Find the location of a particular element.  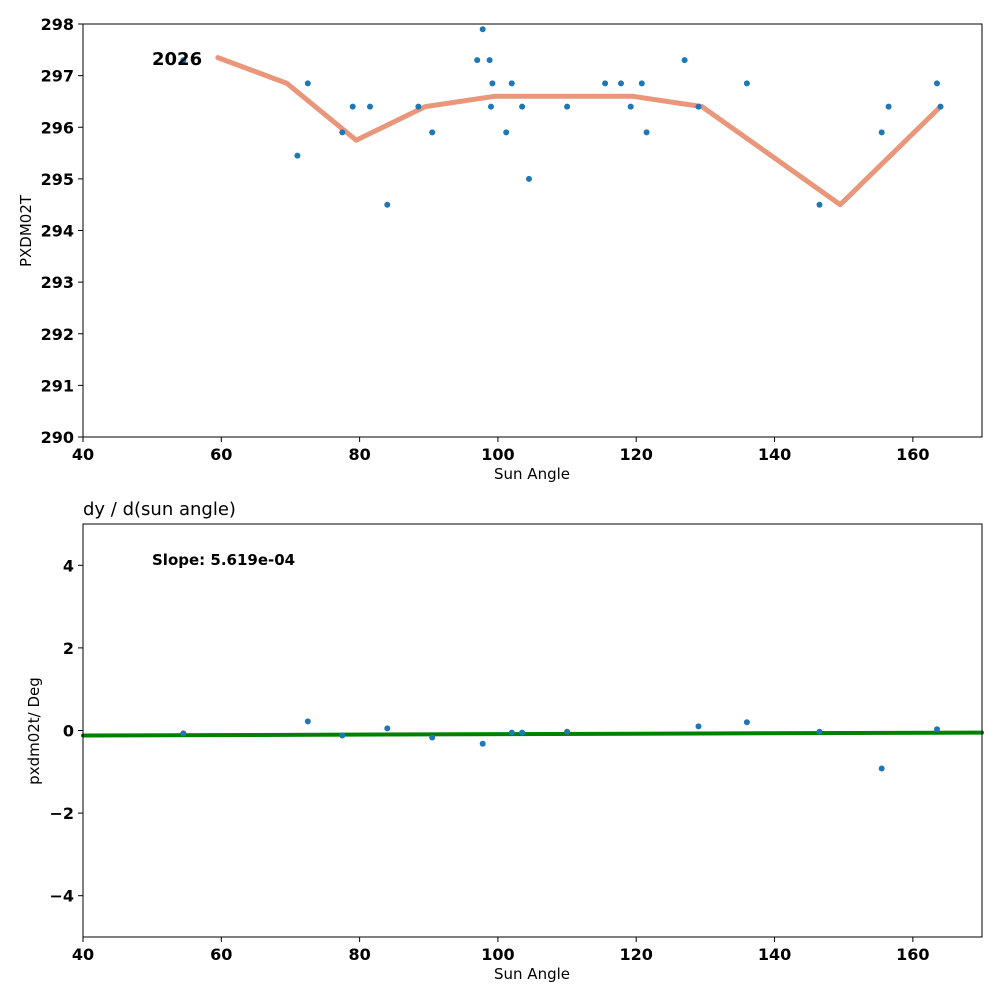

bottom-chart-title: dy / d(sun angle) is located at coordinates (159, 509).